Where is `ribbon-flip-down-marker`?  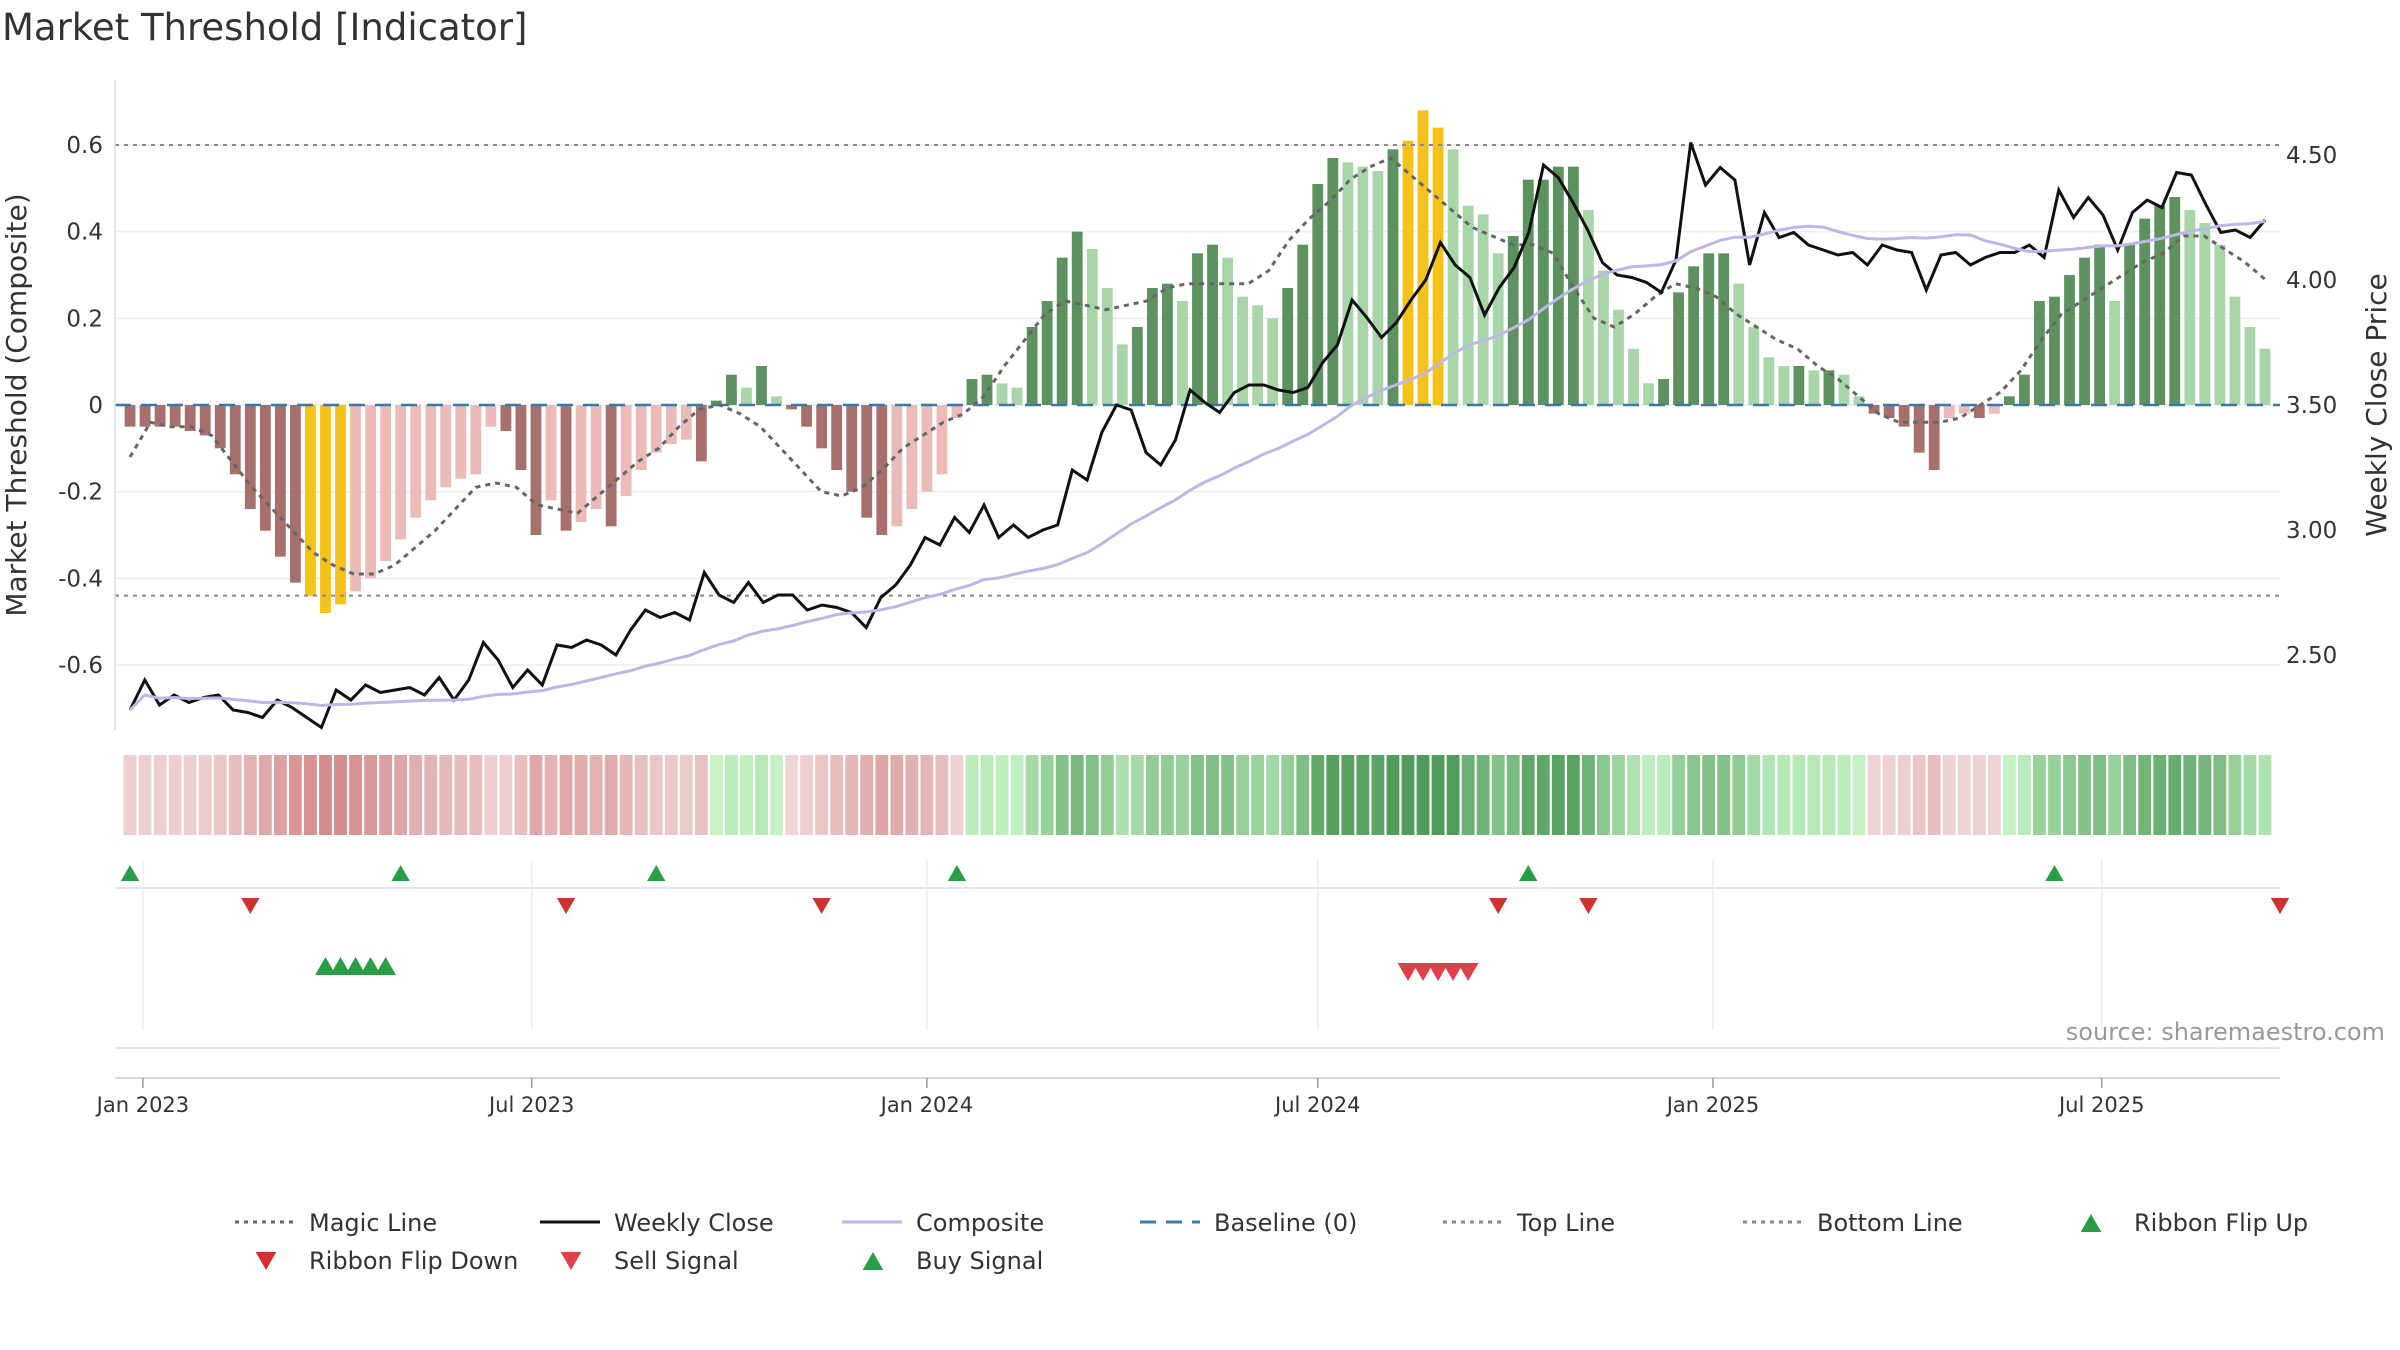 ribbon-flip-down-marker is located at coordinates (2280, 906).